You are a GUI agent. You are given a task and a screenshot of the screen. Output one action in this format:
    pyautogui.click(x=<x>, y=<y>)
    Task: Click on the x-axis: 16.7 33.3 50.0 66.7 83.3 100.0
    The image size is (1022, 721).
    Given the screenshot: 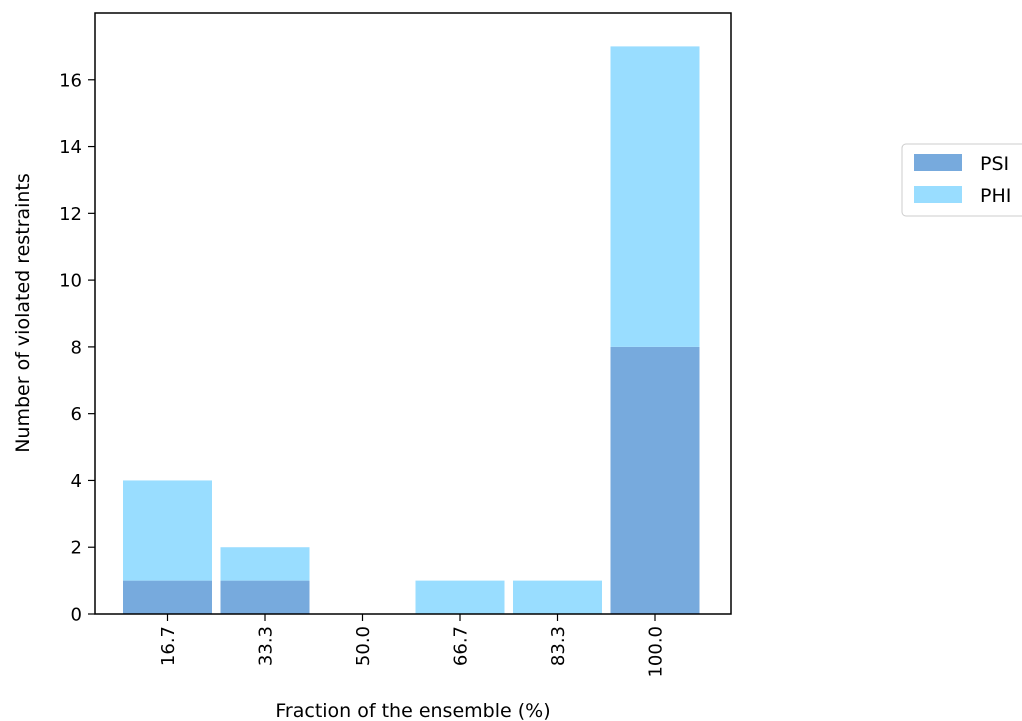 What is the action you would take?
    pyautogui.click(x=412, y=646)
    